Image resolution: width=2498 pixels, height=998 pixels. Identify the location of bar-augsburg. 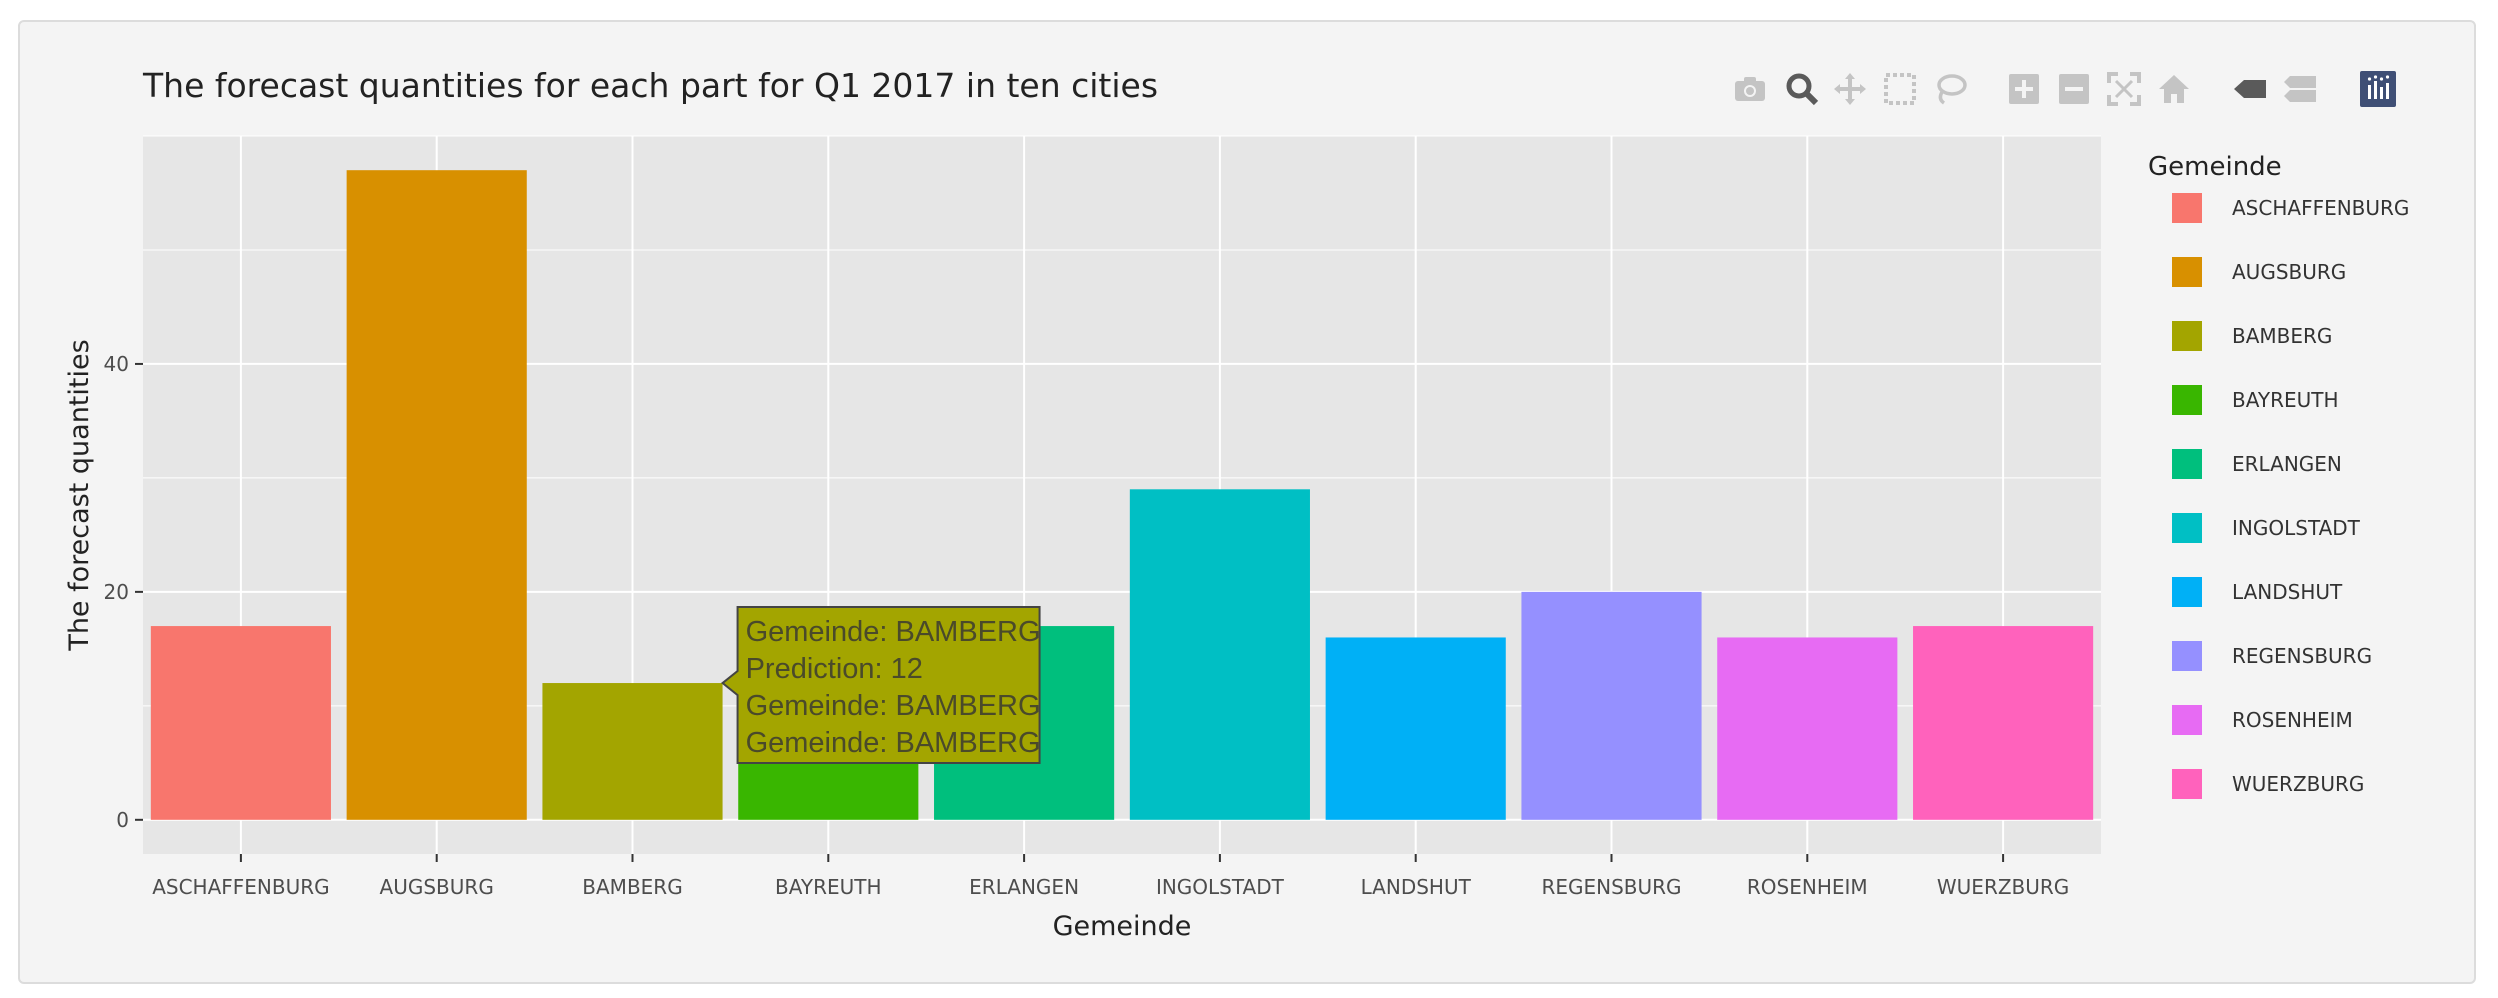
(436, 495).